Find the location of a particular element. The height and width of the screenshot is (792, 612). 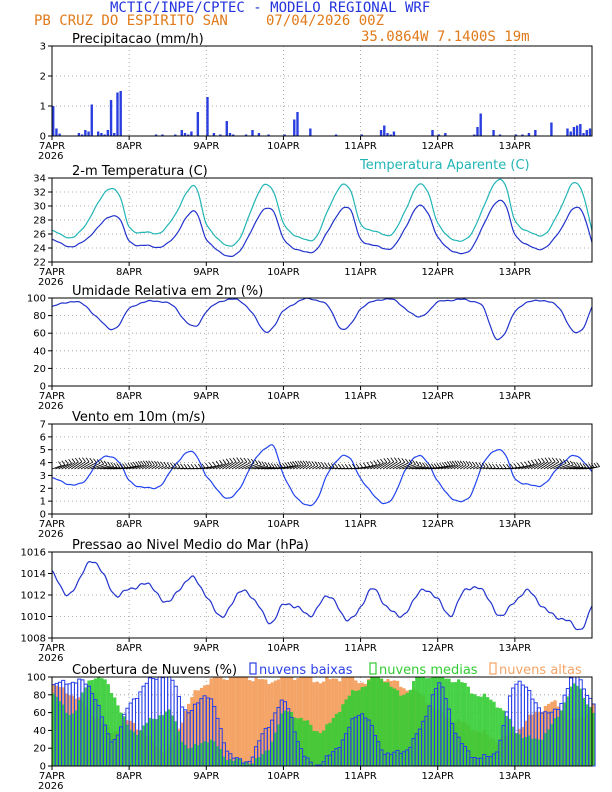

clouds-panel-ytick-label: 0 is located at coordinates (43, 767).